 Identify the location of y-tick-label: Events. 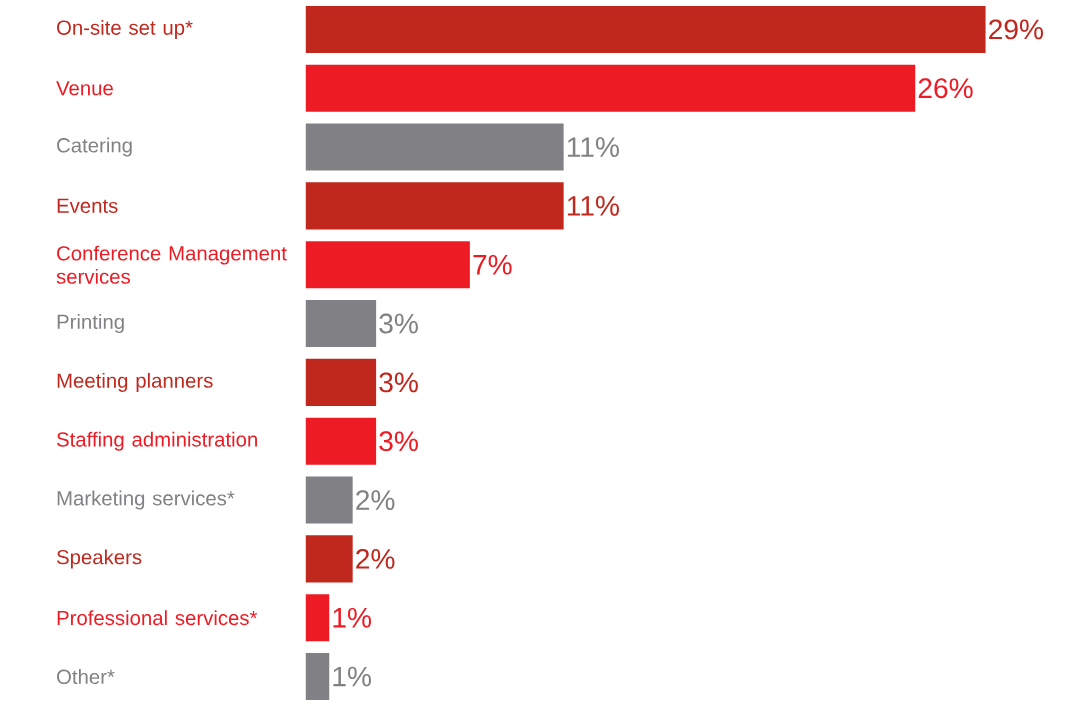
(87, 206).